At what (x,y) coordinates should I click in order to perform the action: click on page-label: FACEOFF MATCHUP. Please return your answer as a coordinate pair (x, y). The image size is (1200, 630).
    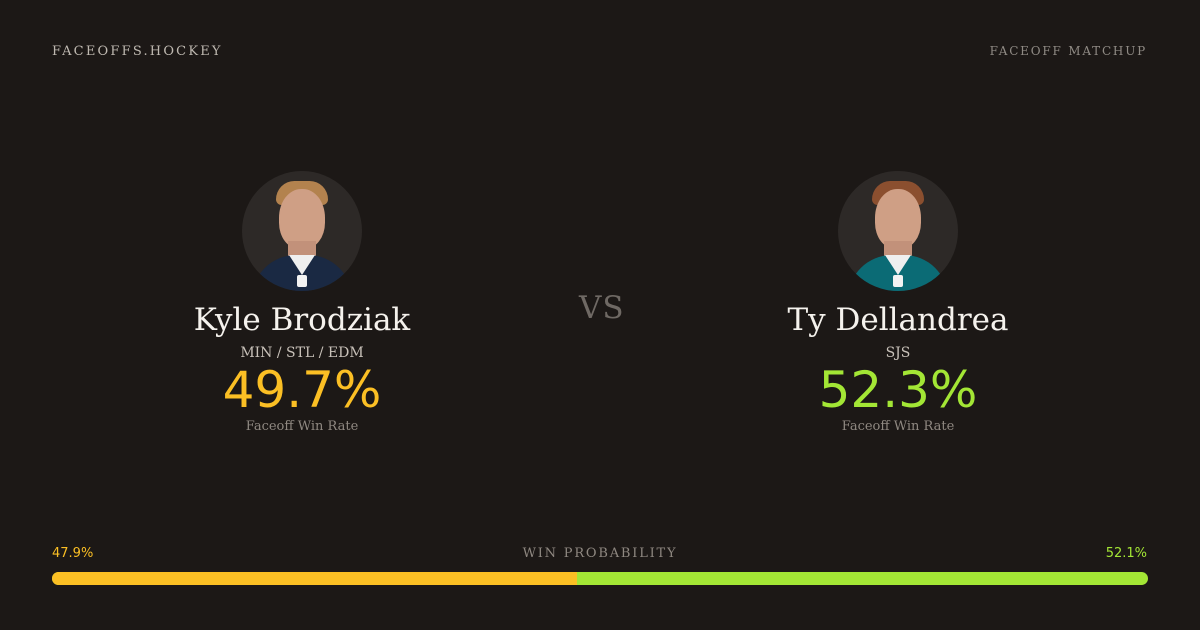
    Looking at the image, I should click on (1068, 51).